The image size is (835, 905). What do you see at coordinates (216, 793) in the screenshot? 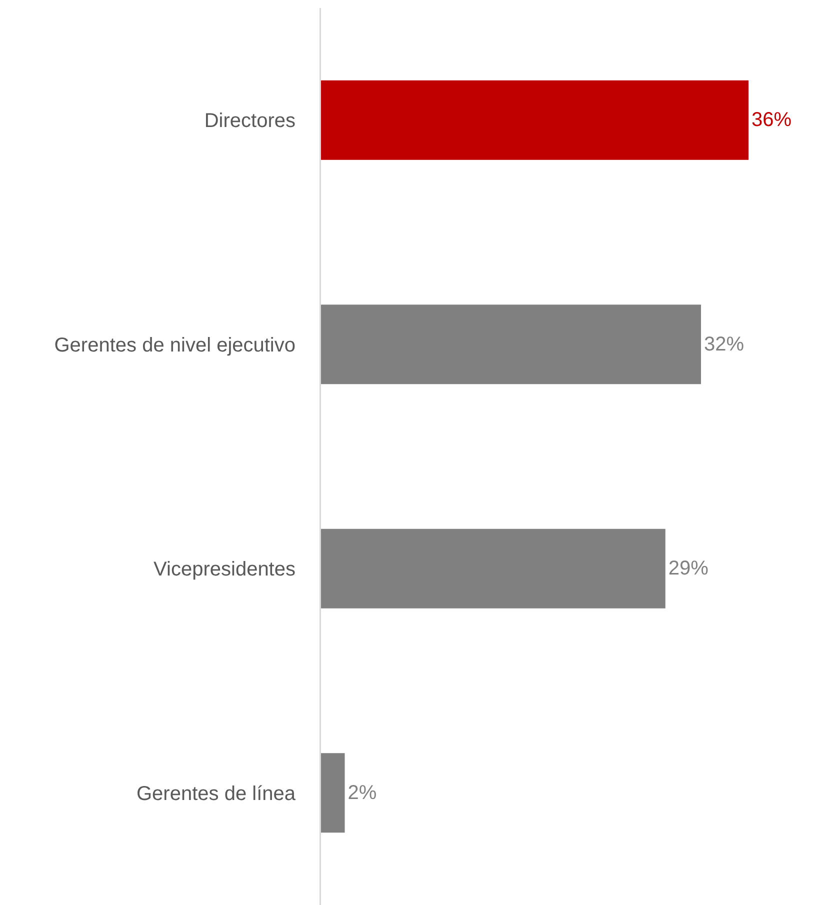
I see `y-tick-label: Gerentes de línea` at bounding box center [216, 793].